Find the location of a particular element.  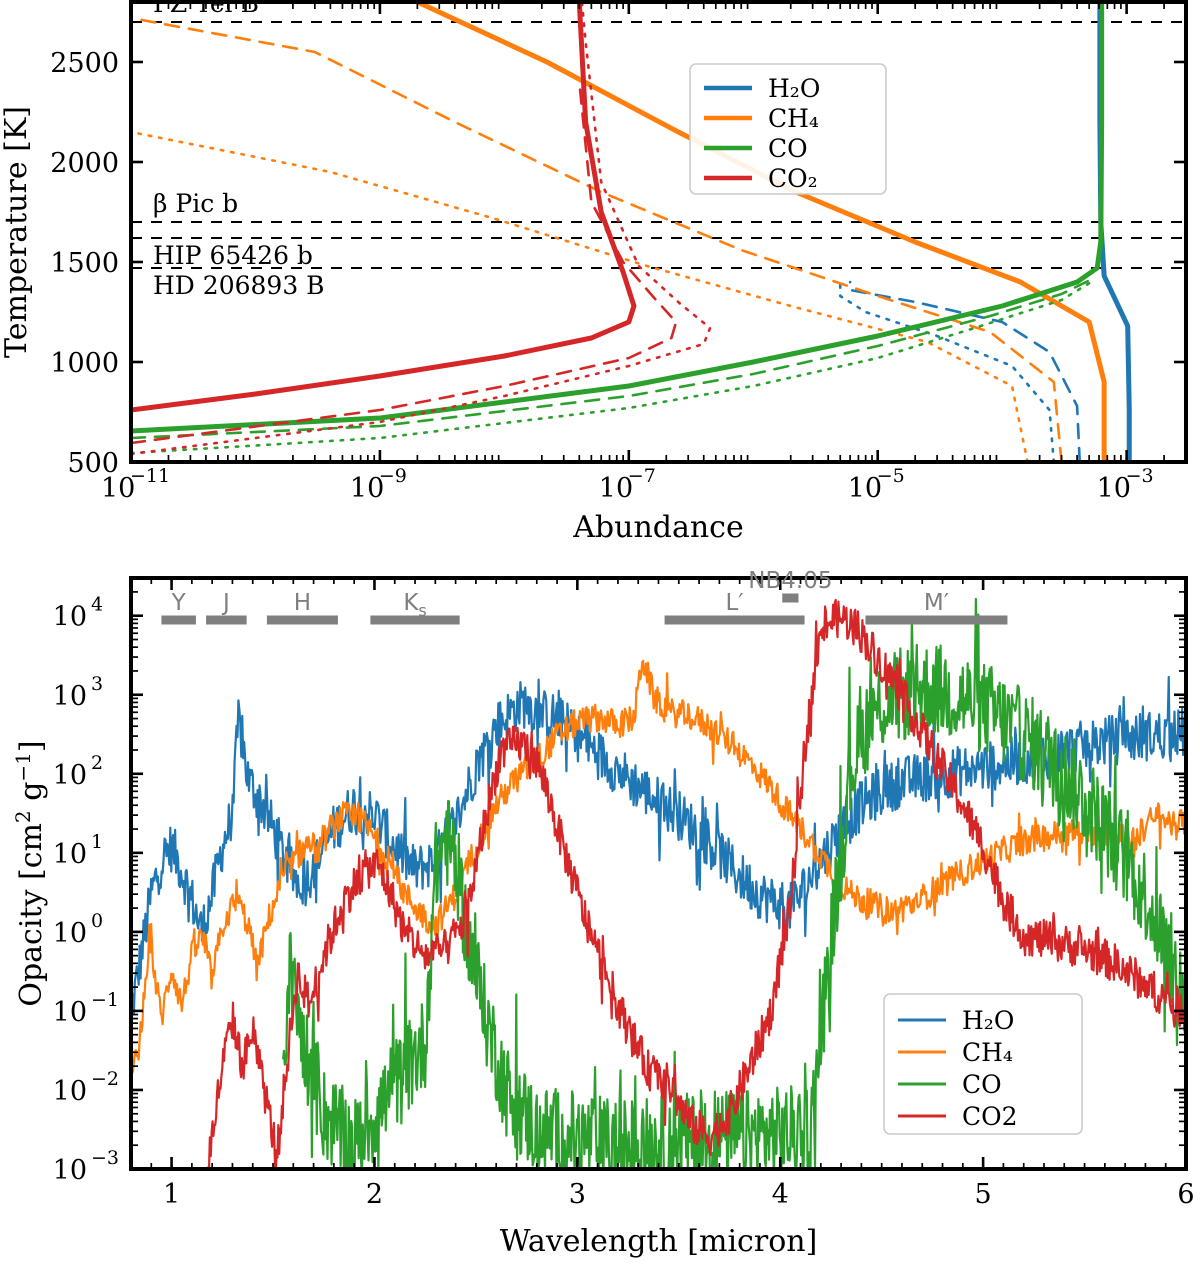

photometric-band-label-j: J is located at coordinates (225, 603).